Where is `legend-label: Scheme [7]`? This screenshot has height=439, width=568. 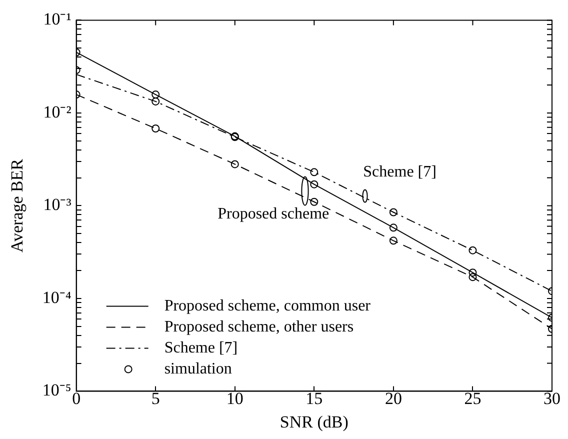
legend-label: Scheme [7] is located at coordinates (201, 347).